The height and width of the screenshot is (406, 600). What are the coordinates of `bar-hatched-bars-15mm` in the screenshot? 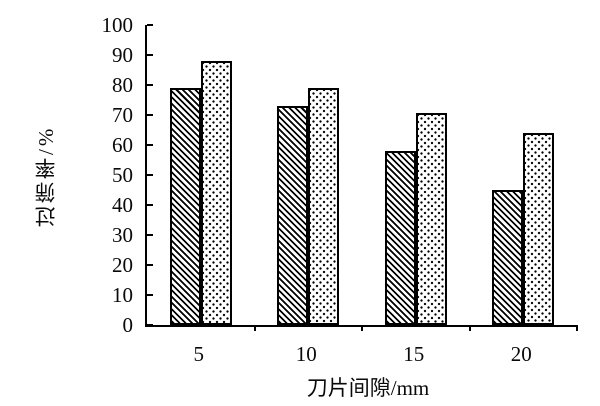 It's located at (400, 238).